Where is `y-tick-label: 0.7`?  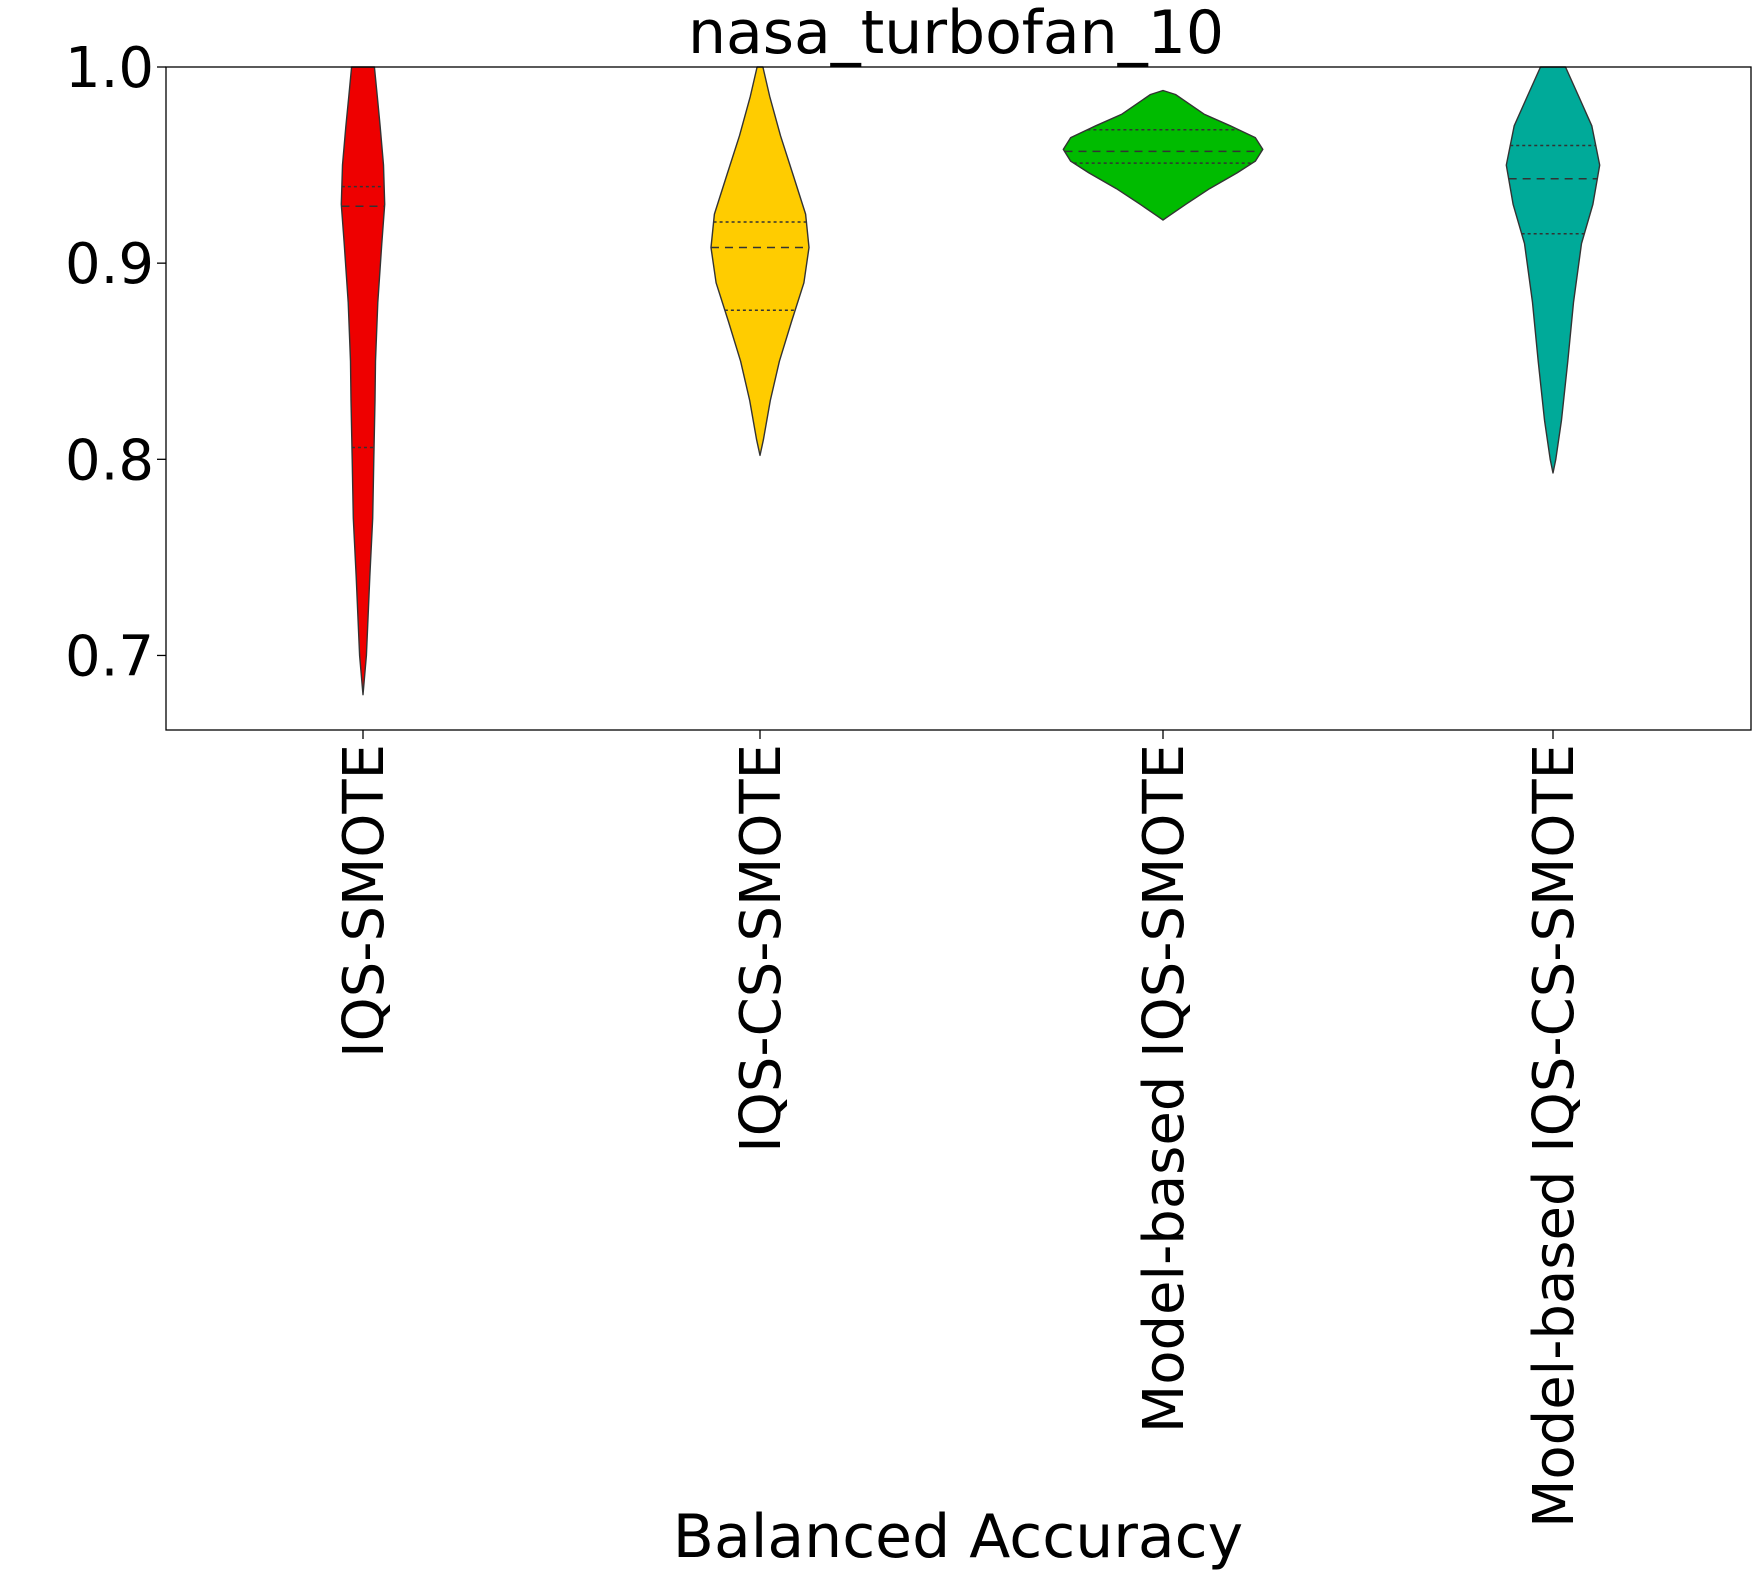
y-tick-label: 0.7 is located at coordinates (109, 656).